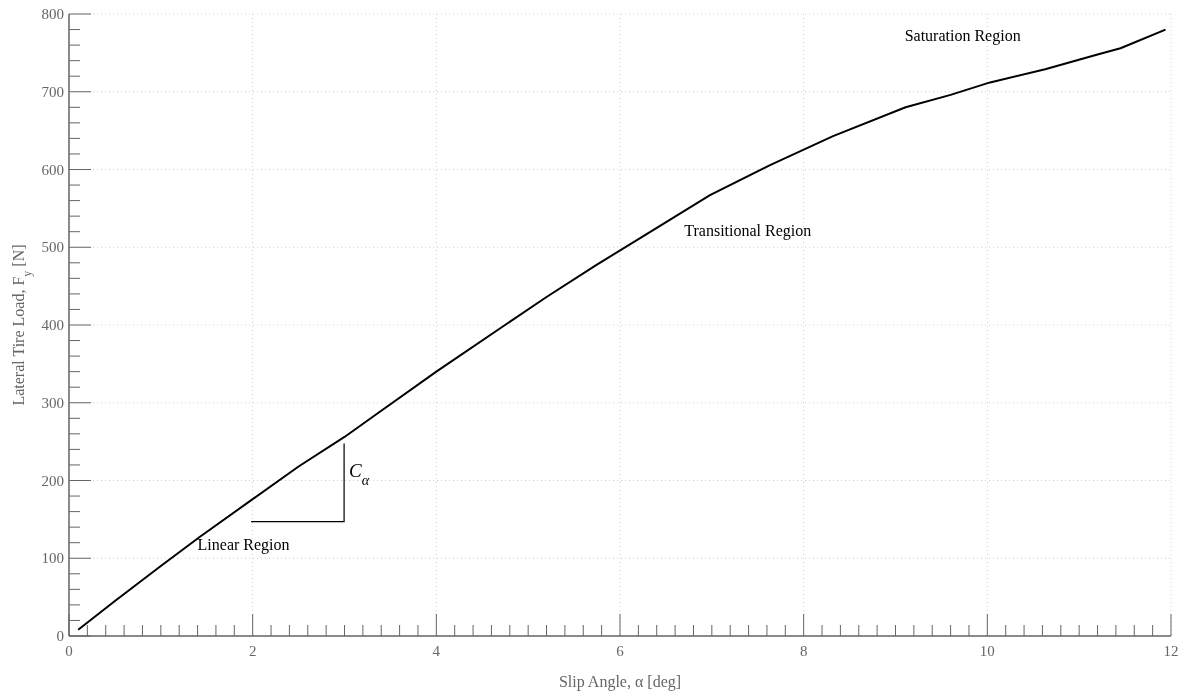 Image resolution: width=1195 pixels, height=695 pixels. I want to click on y-tick-label: 700, so click(52, 91).